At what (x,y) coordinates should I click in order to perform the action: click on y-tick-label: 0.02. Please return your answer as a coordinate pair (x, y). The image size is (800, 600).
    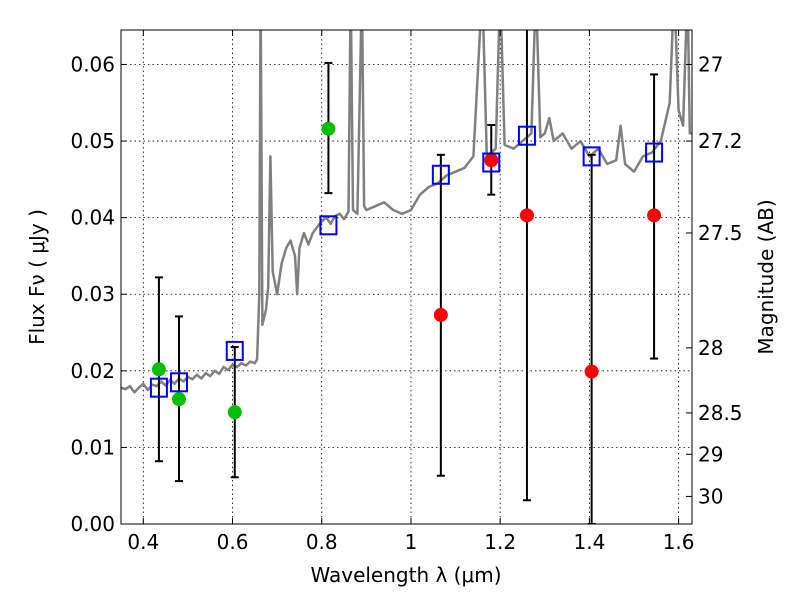
    Looking at the image, I should click on (92, 371).